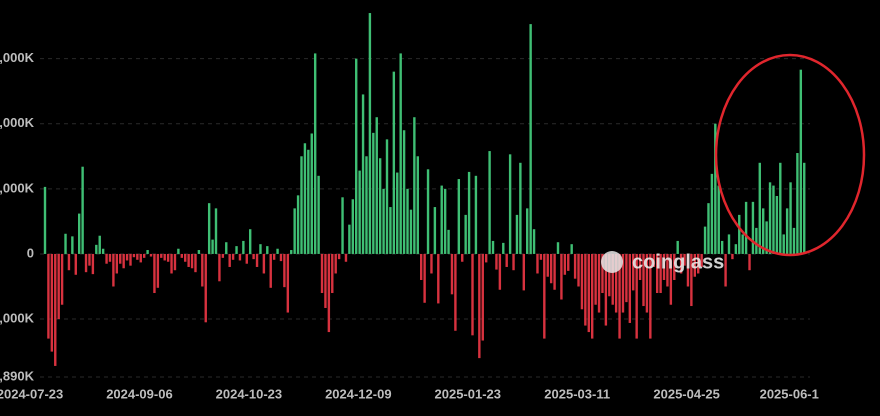 The height and width of the screenshot is (416, 880). What do you see at coordinates (17, 187) in the screenshot?
I see `y-tick-label: 1,000K` at bounding box center [17, 187].